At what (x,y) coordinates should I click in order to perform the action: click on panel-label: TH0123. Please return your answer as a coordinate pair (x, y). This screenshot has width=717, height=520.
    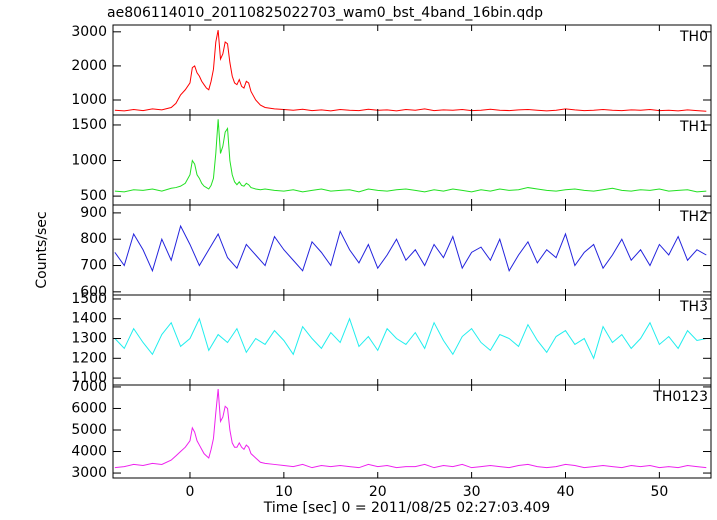
    Looking at the image, I should click on (680, 397).